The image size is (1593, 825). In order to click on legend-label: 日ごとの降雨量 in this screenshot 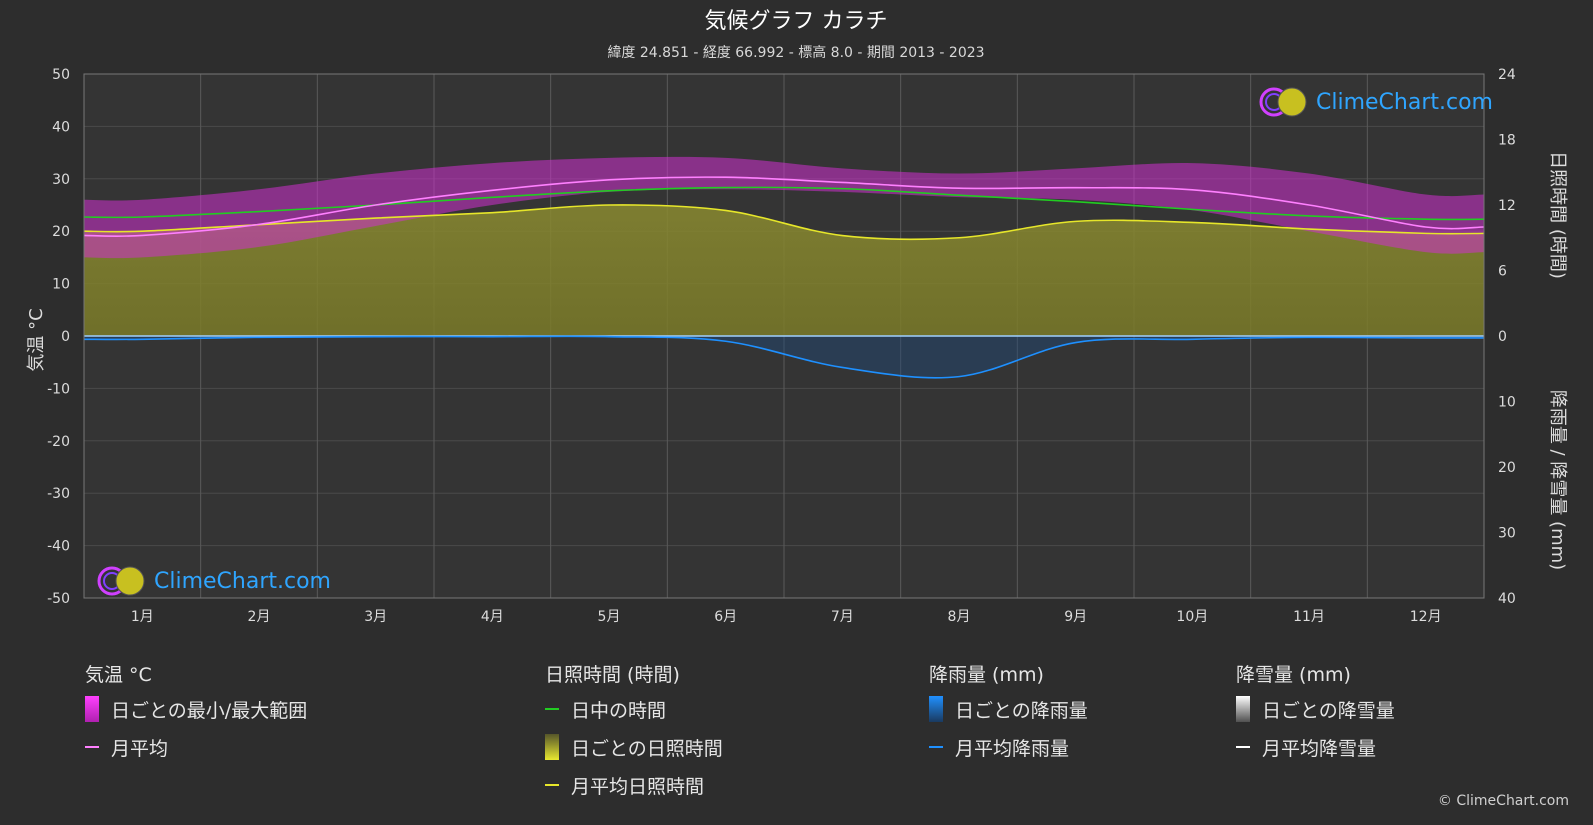, I will do `click(1021, 710)`.